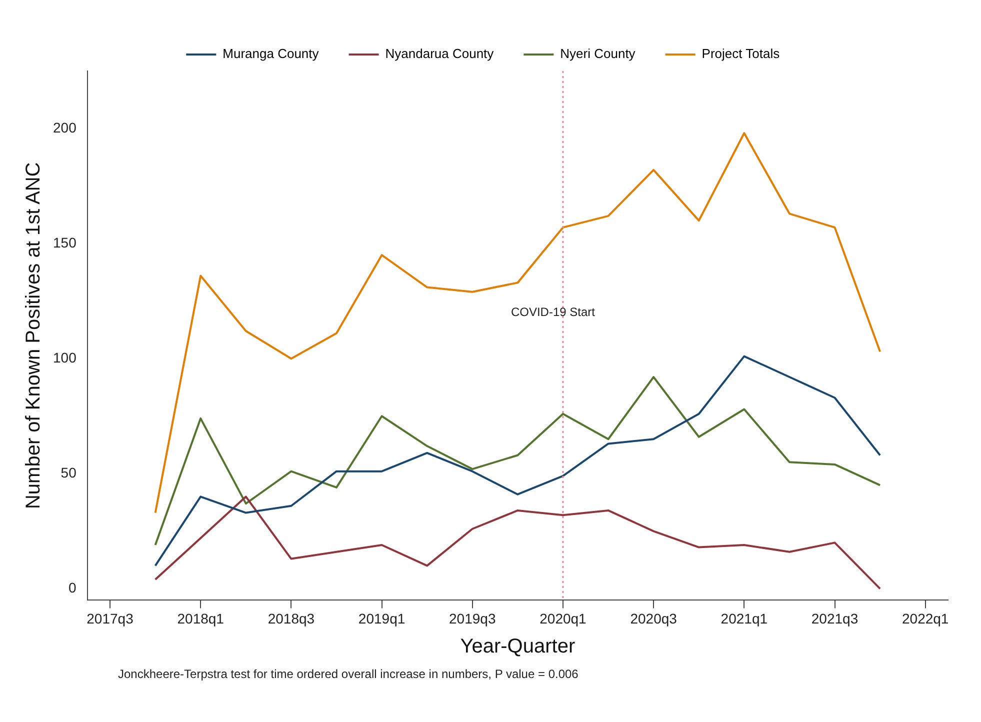 This screenshot has height=722, width=981. What do you see at coordinates (349, 674) in the screenshot?
I see `text: Jonckheere-Terpstra test for time ordered overall increase in numbers, P value = 0.006` at bounding box center [349, 674].